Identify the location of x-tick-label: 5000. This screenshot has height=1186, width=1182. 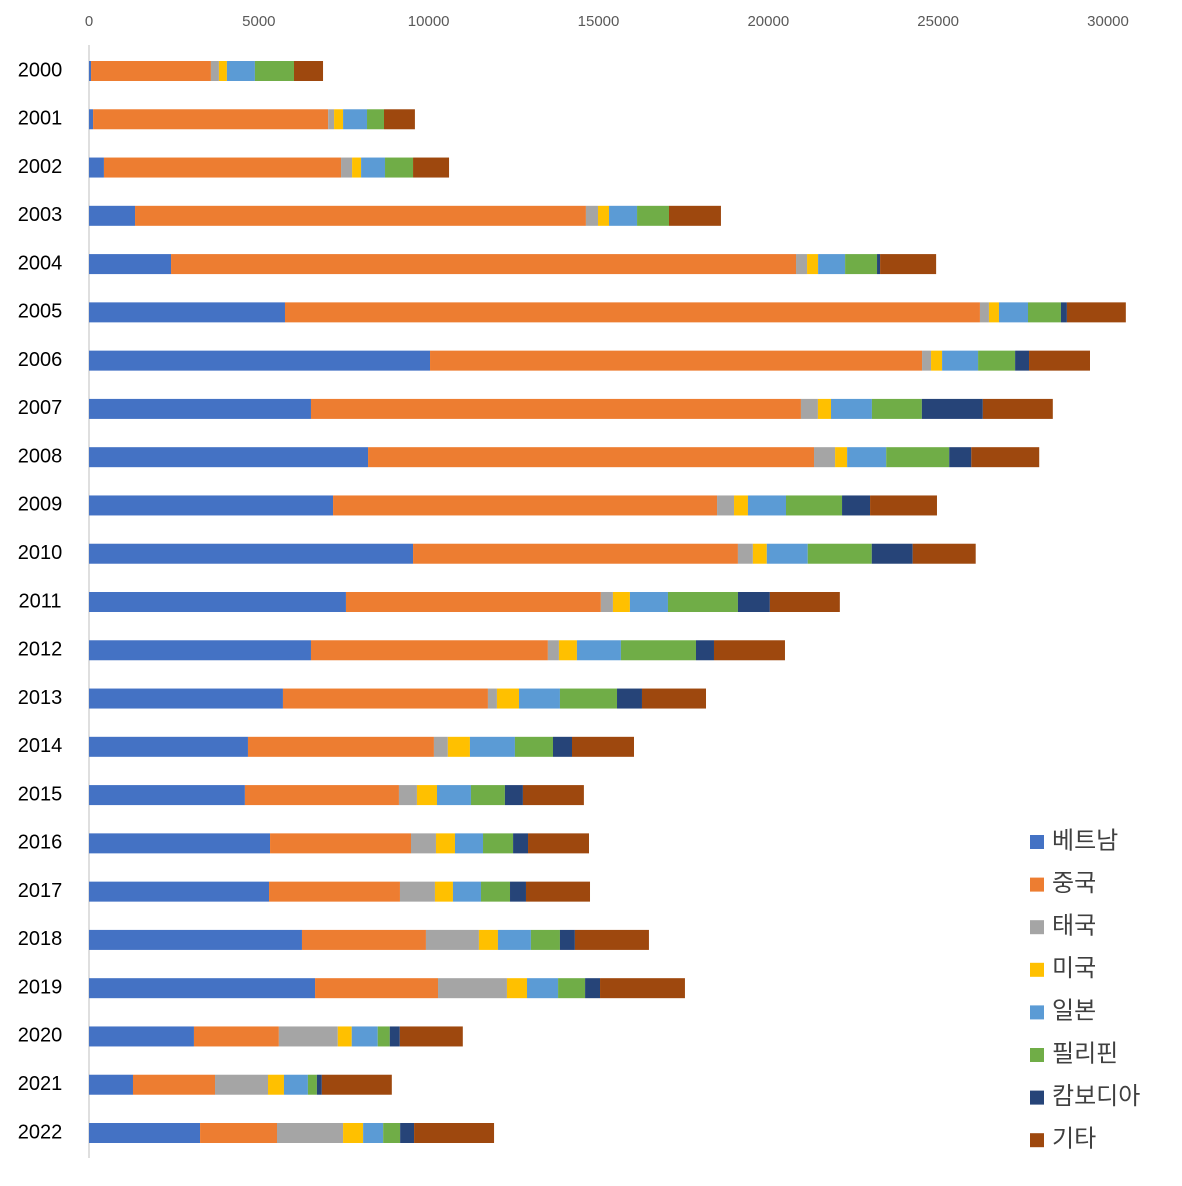
(258, 21).